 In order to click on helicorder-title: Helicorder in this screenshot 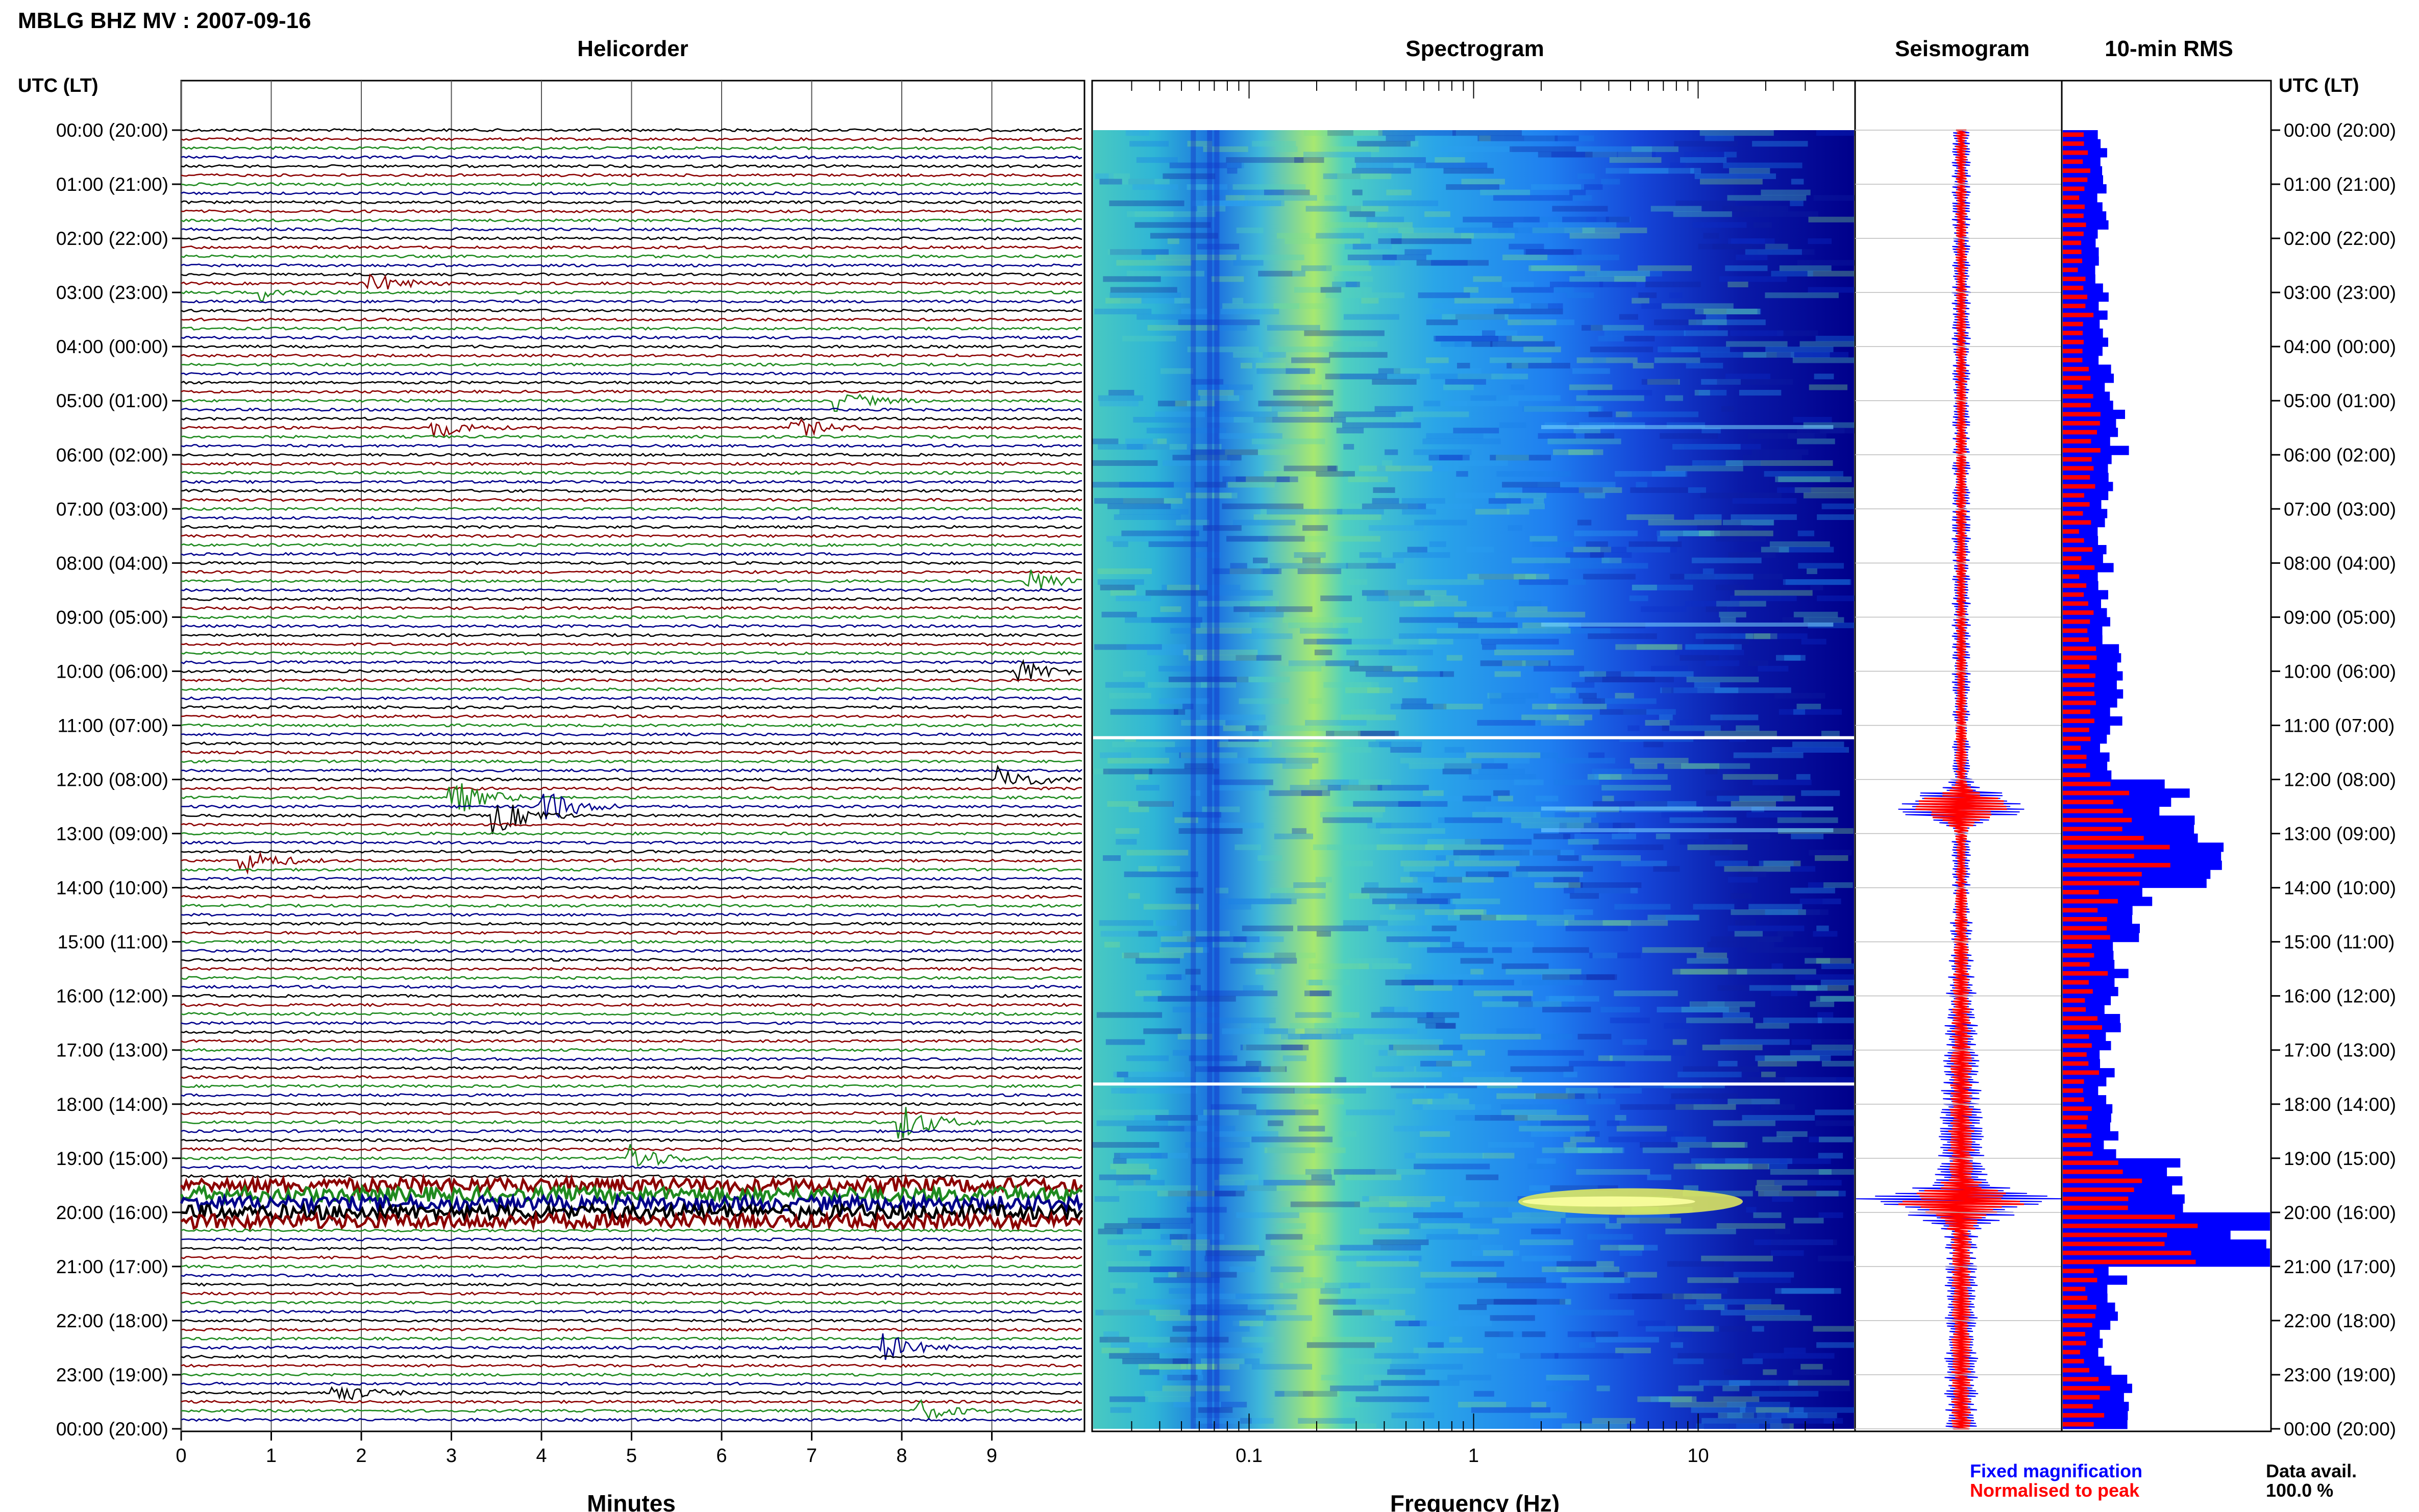, I will do `click(632, 48)`.